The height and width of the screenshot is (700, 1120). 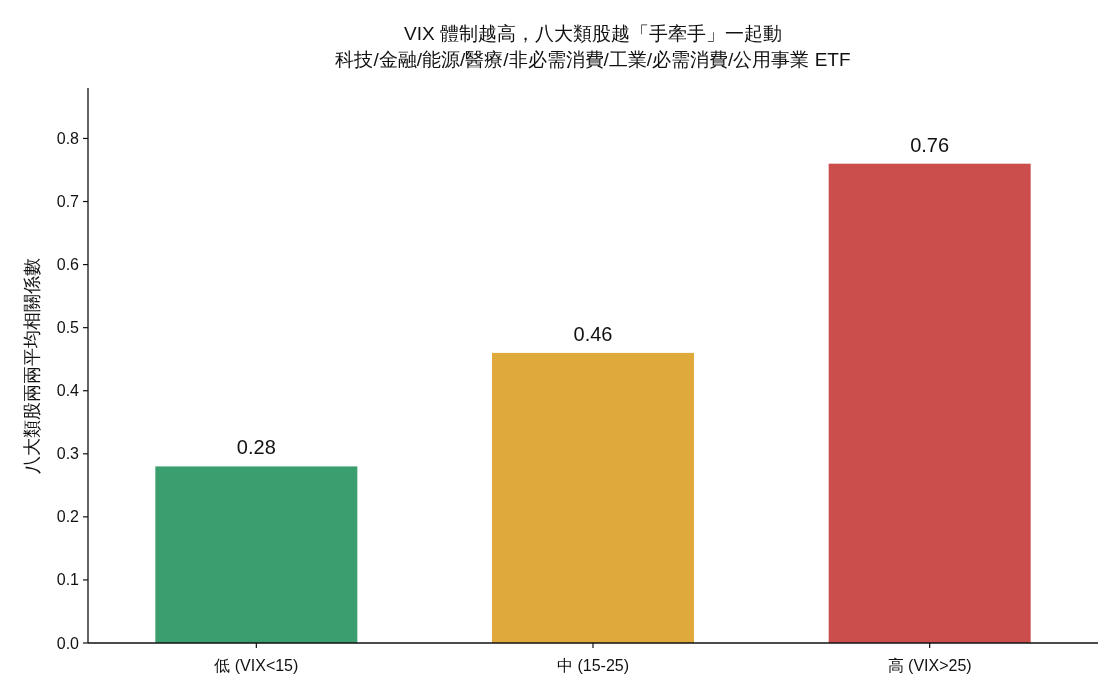 What do you see at coordinates (67, 517) in the screenshot?
I see `ytick: 0.2` at bounding box center [67, 517].